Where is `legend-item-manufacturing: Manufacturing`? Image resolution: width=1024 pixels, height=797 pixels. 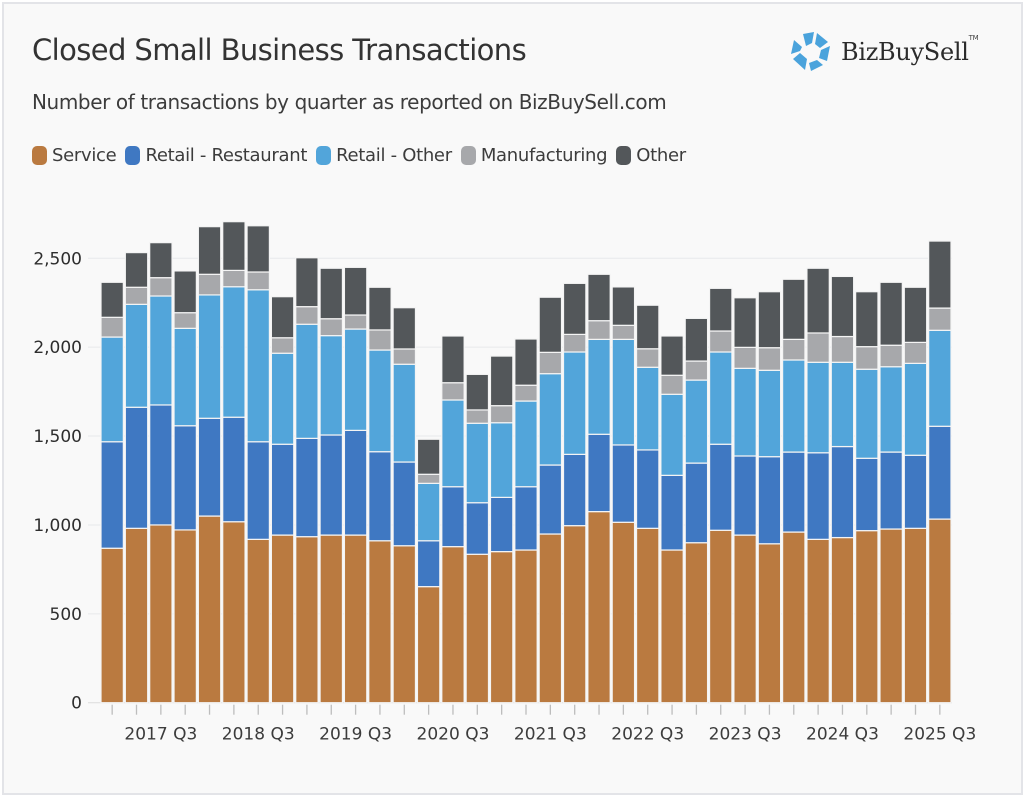
legend-item-manufacturing: Manufacturing is located at coordinates (534, 155).